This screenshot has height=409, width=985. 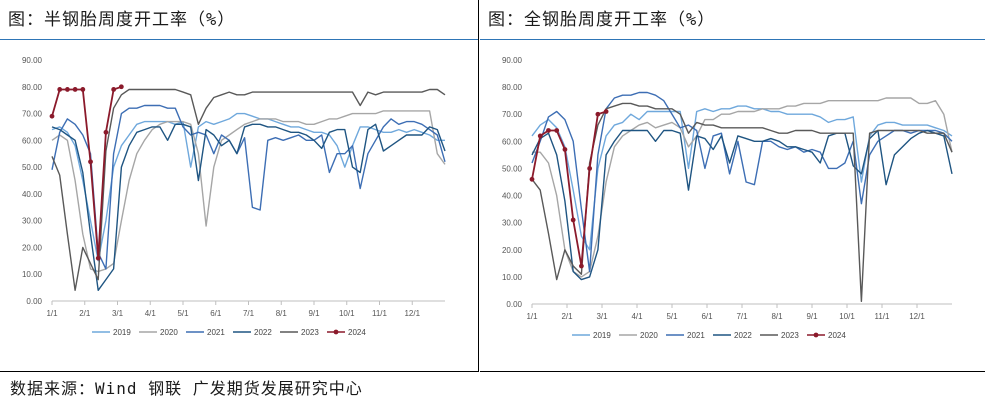 I want to click on source-note: 数据来源：Wind 钢联 广发期货发展研究中心, so click(x=186, y=388).